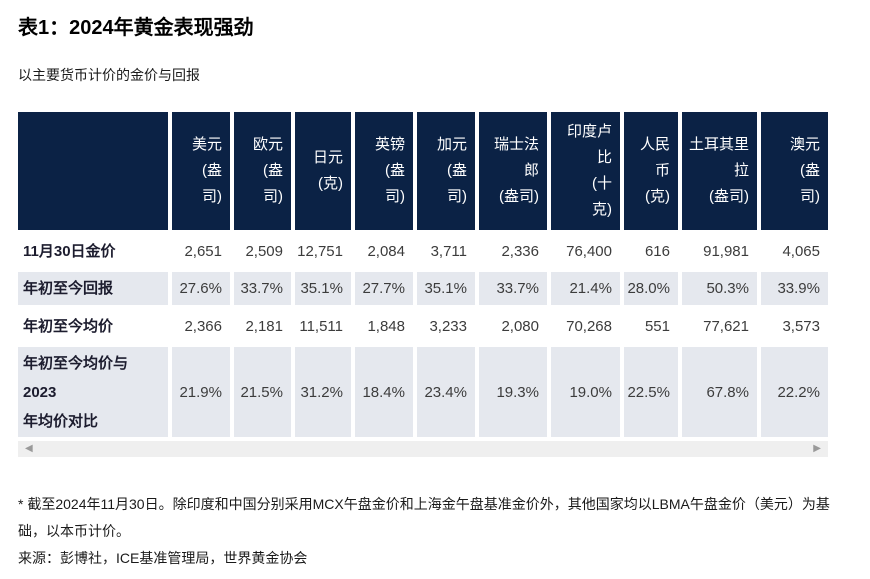  I want to click on table-cell: 3,233, so click(446, 326).